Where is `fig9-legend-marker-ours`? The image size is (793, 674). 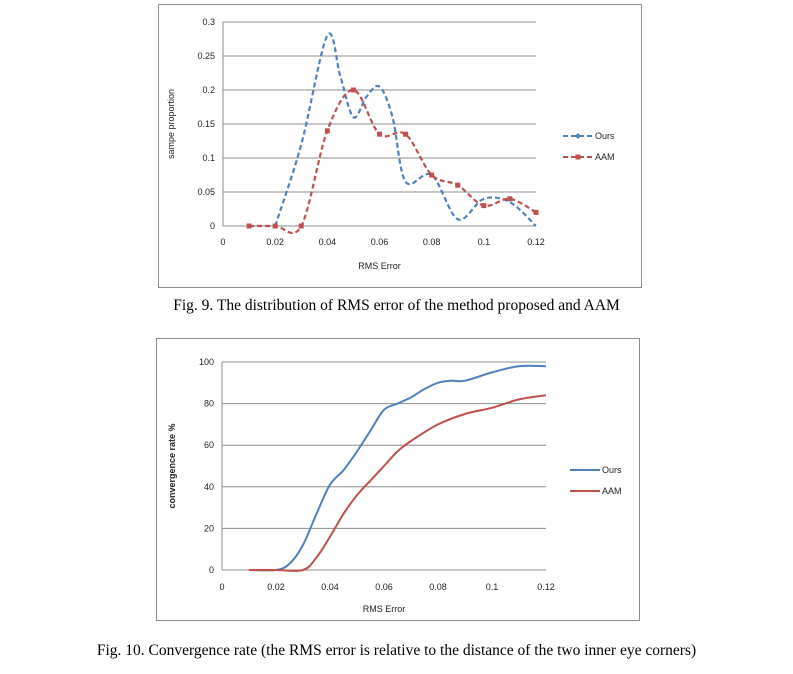 fig9-legend-marker-ours is located at coordinates (578, 136).